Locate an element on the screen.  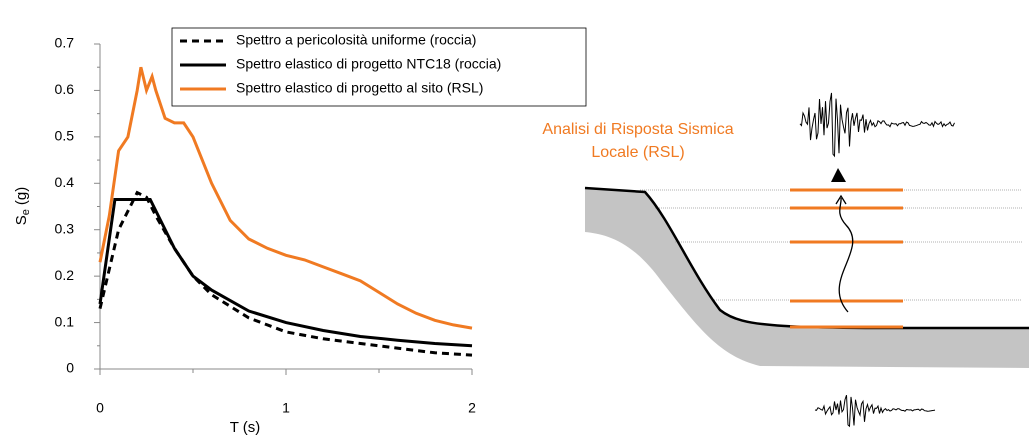
y-tick-label: 0.2 is located at coordinates (65, 275).